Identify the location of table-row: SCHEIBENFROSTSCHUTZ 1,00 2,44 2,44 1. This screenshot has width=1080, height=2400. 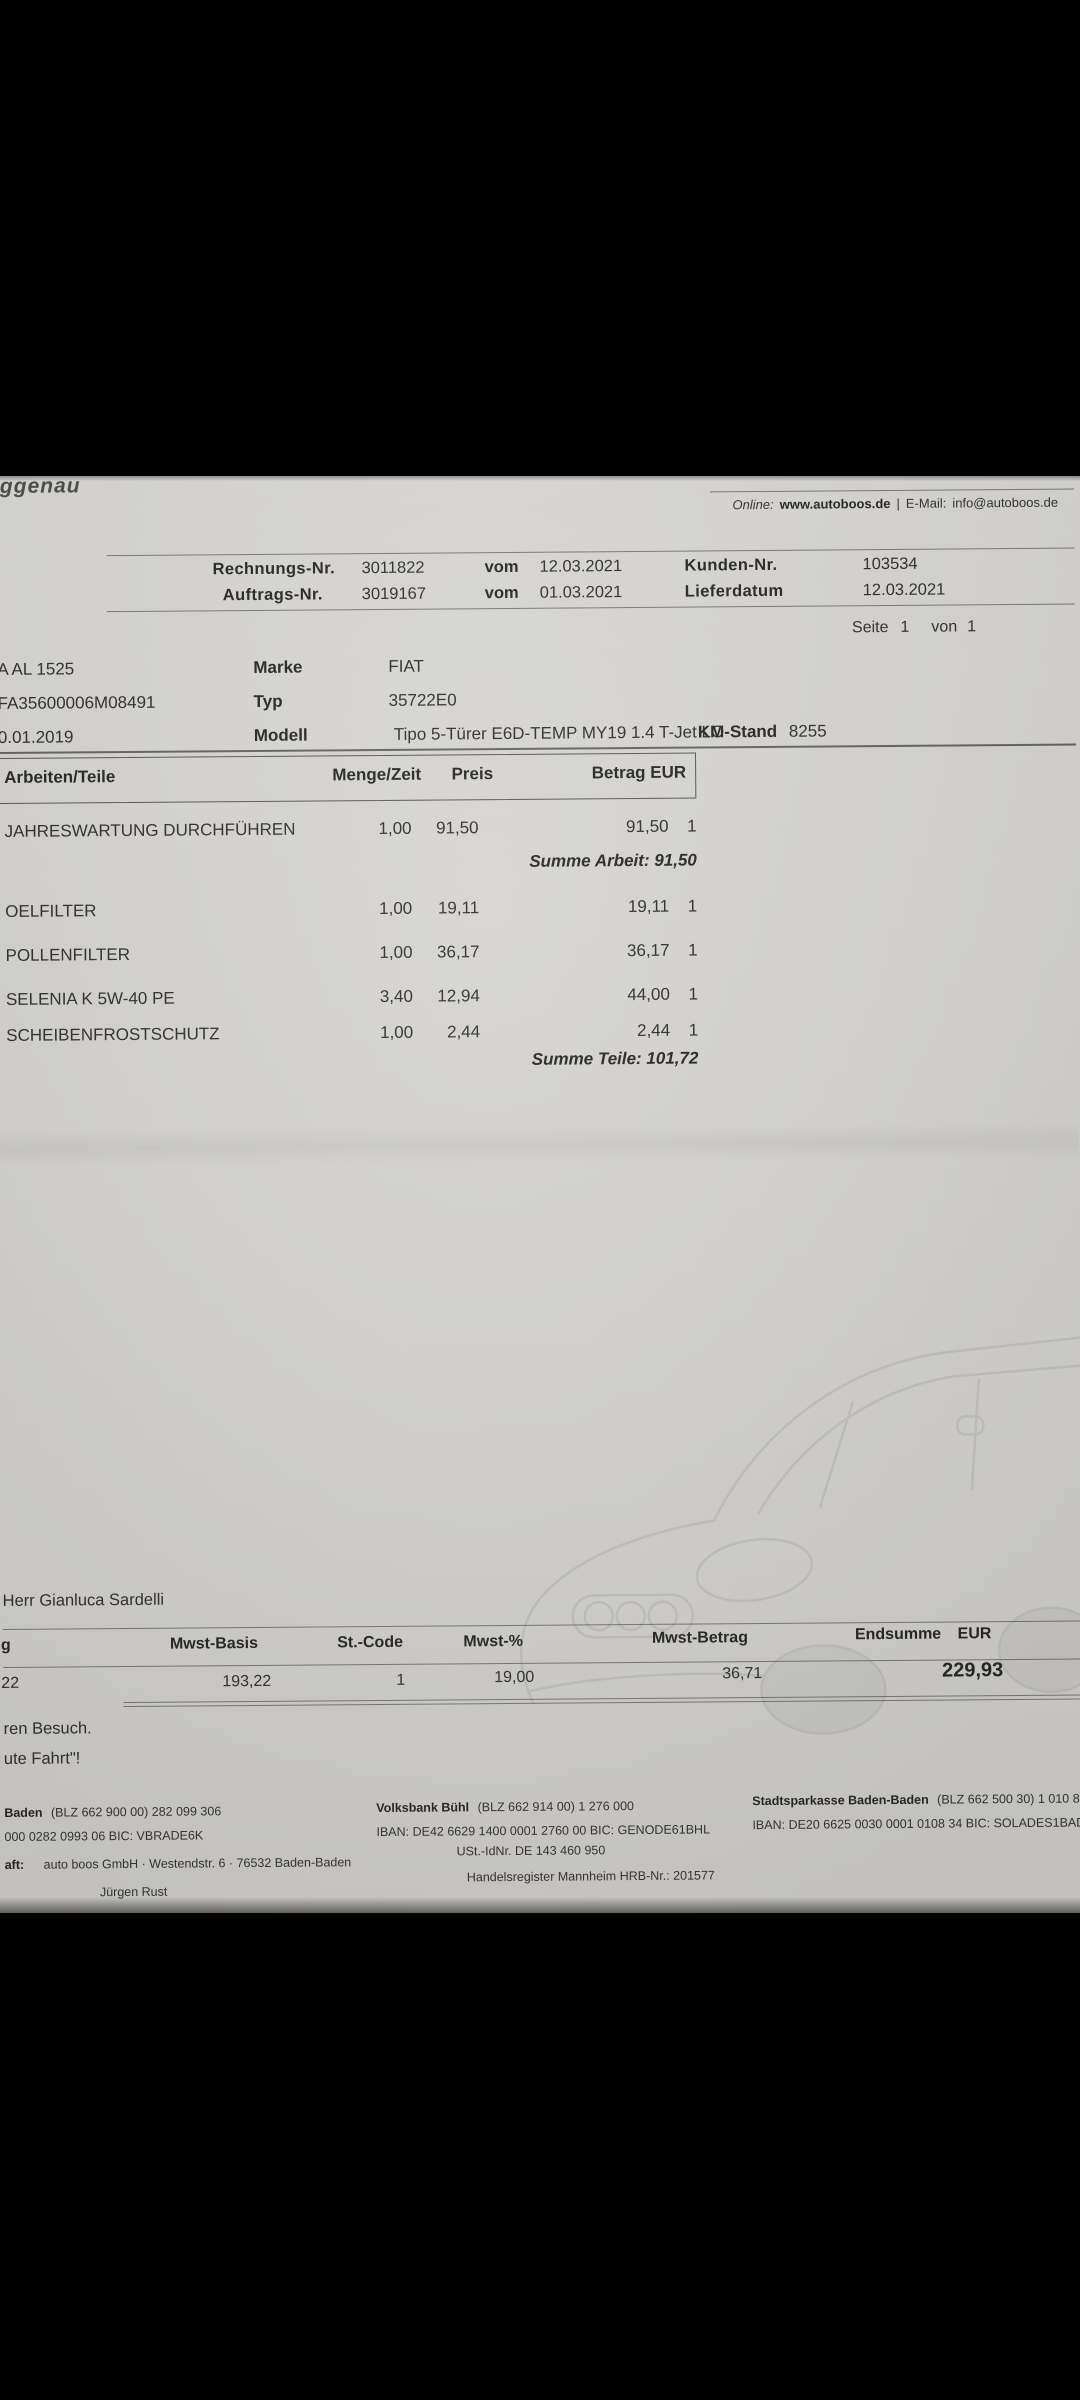
(352, 1034).